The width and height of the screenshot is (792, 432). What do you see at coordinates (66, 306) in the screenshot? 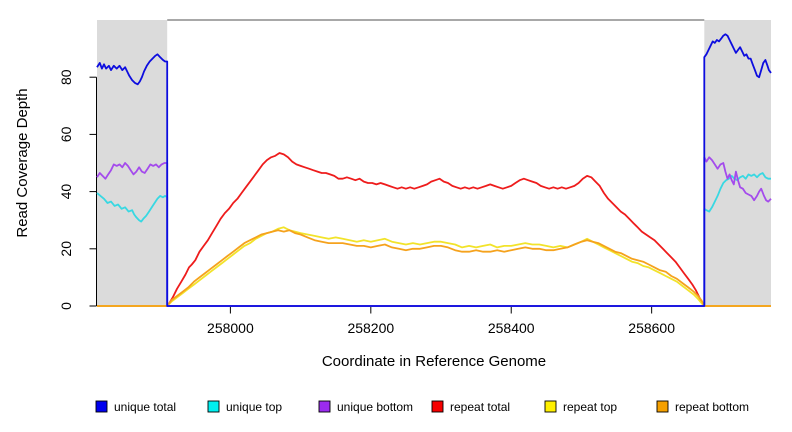
I see `y-tick-label: 0` at bounding box center [66, 306].